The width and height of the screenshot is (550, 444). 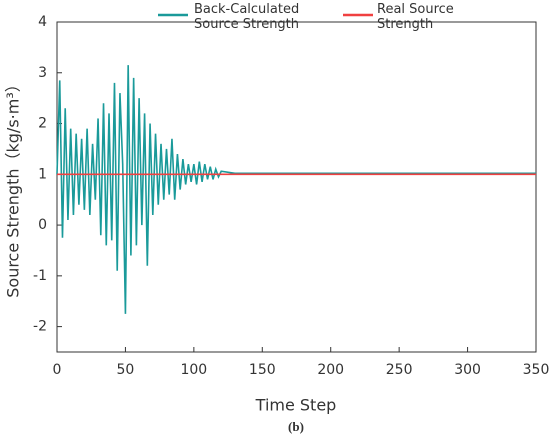 What do you see at coordinates (40, 276) in the screenshot?
I see `y-tick-label: -1` at bounding box center [40, 276].